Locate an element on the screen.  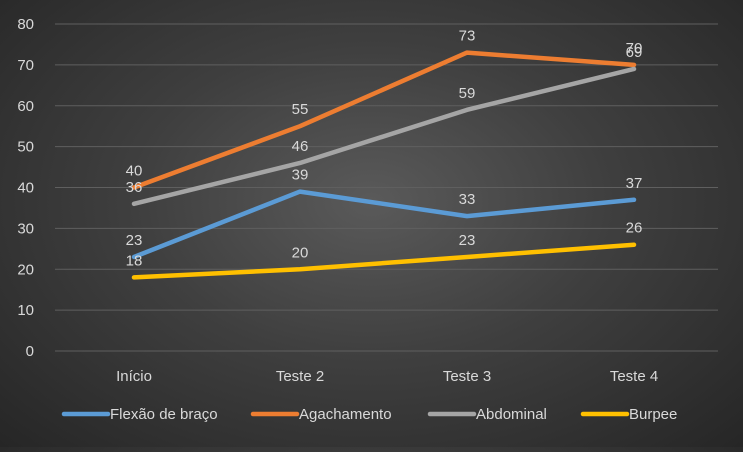
legend-label: Flexão de braço is located at coordinates (164, 414).